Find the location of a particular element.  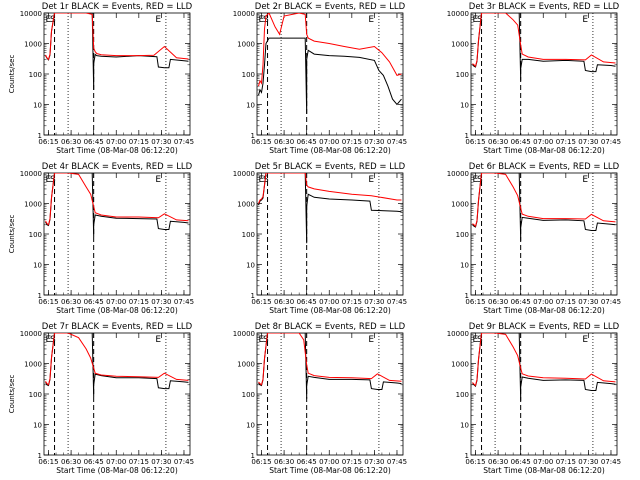

chart-title: Det 4r BLACK = Events, RED = LLD is located at coordinates (117, 167).